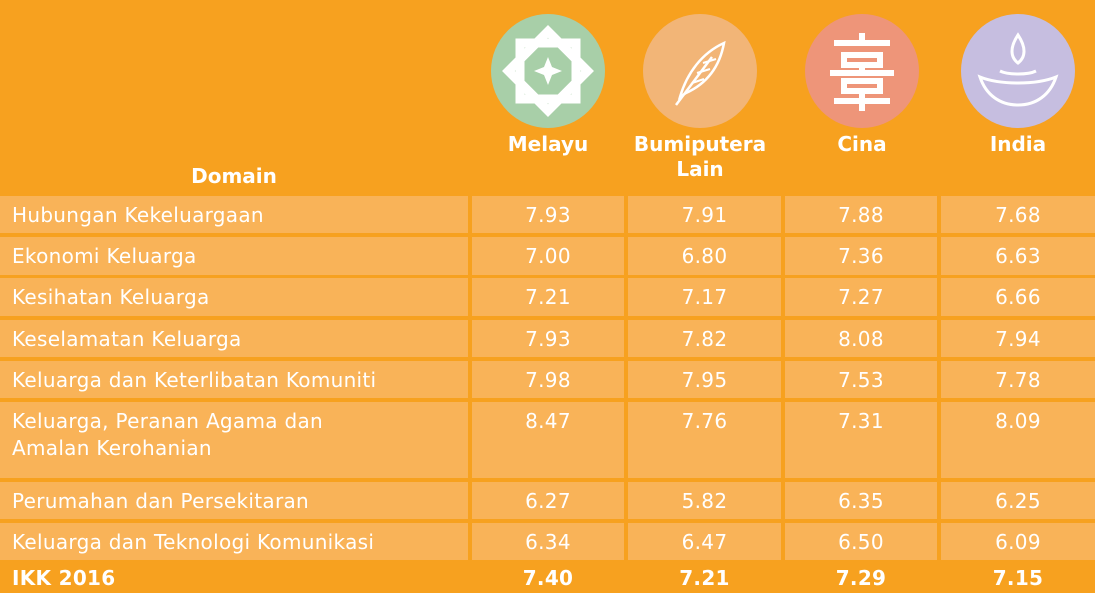  Describe the element at coordinates (704, 297) in the screenshot. I see `score-cell: 7.17` at that location.